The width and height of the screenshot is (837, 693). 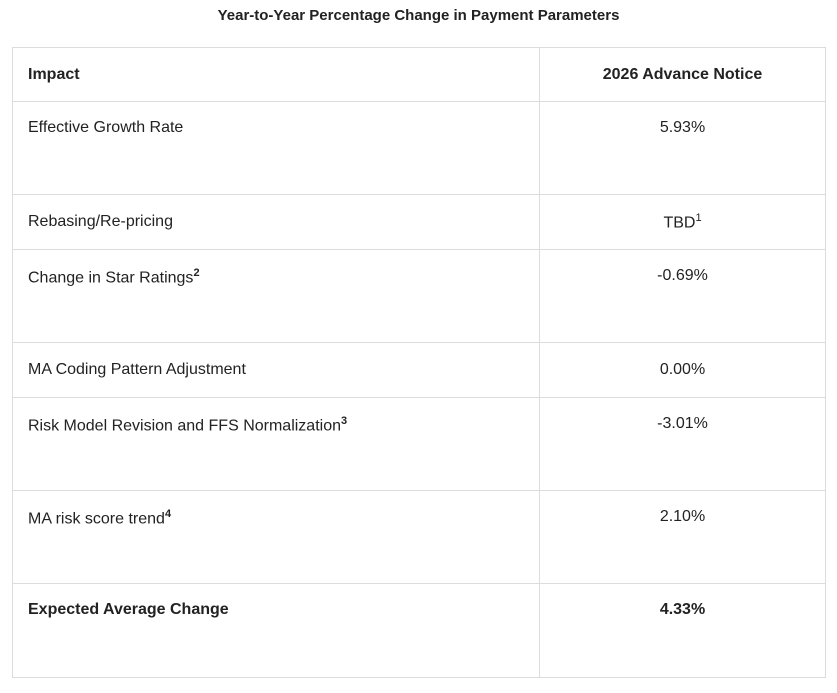 What do you see at coordinates (344, 421) in the screenshot?
I see `footnote-marker: 3` at bounding box center [344, 421].